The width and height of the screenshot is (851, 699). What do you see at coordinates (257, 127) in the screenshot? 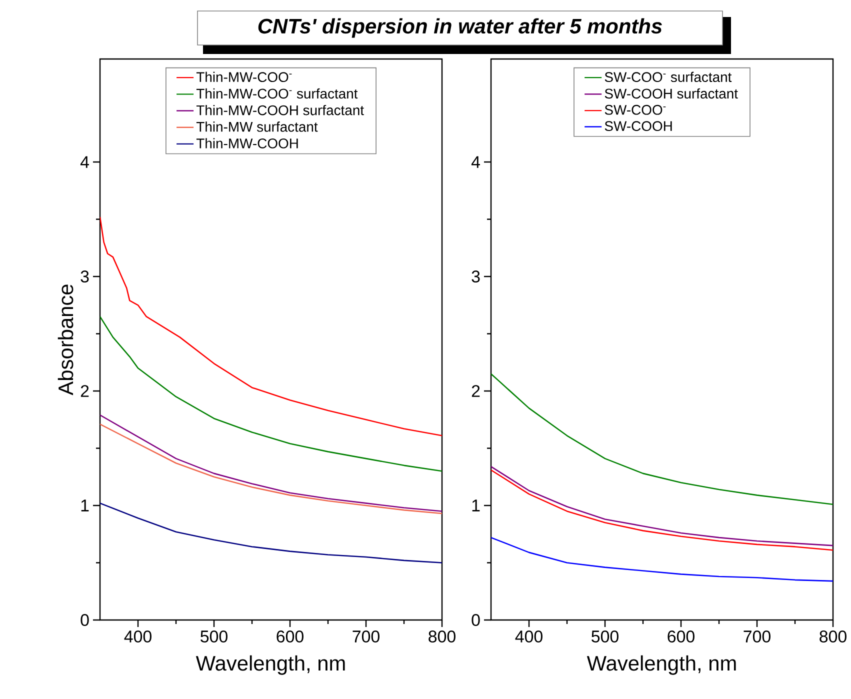
I see `legend-label: Thin-MW surfactant` at bounding box center [257, 127].